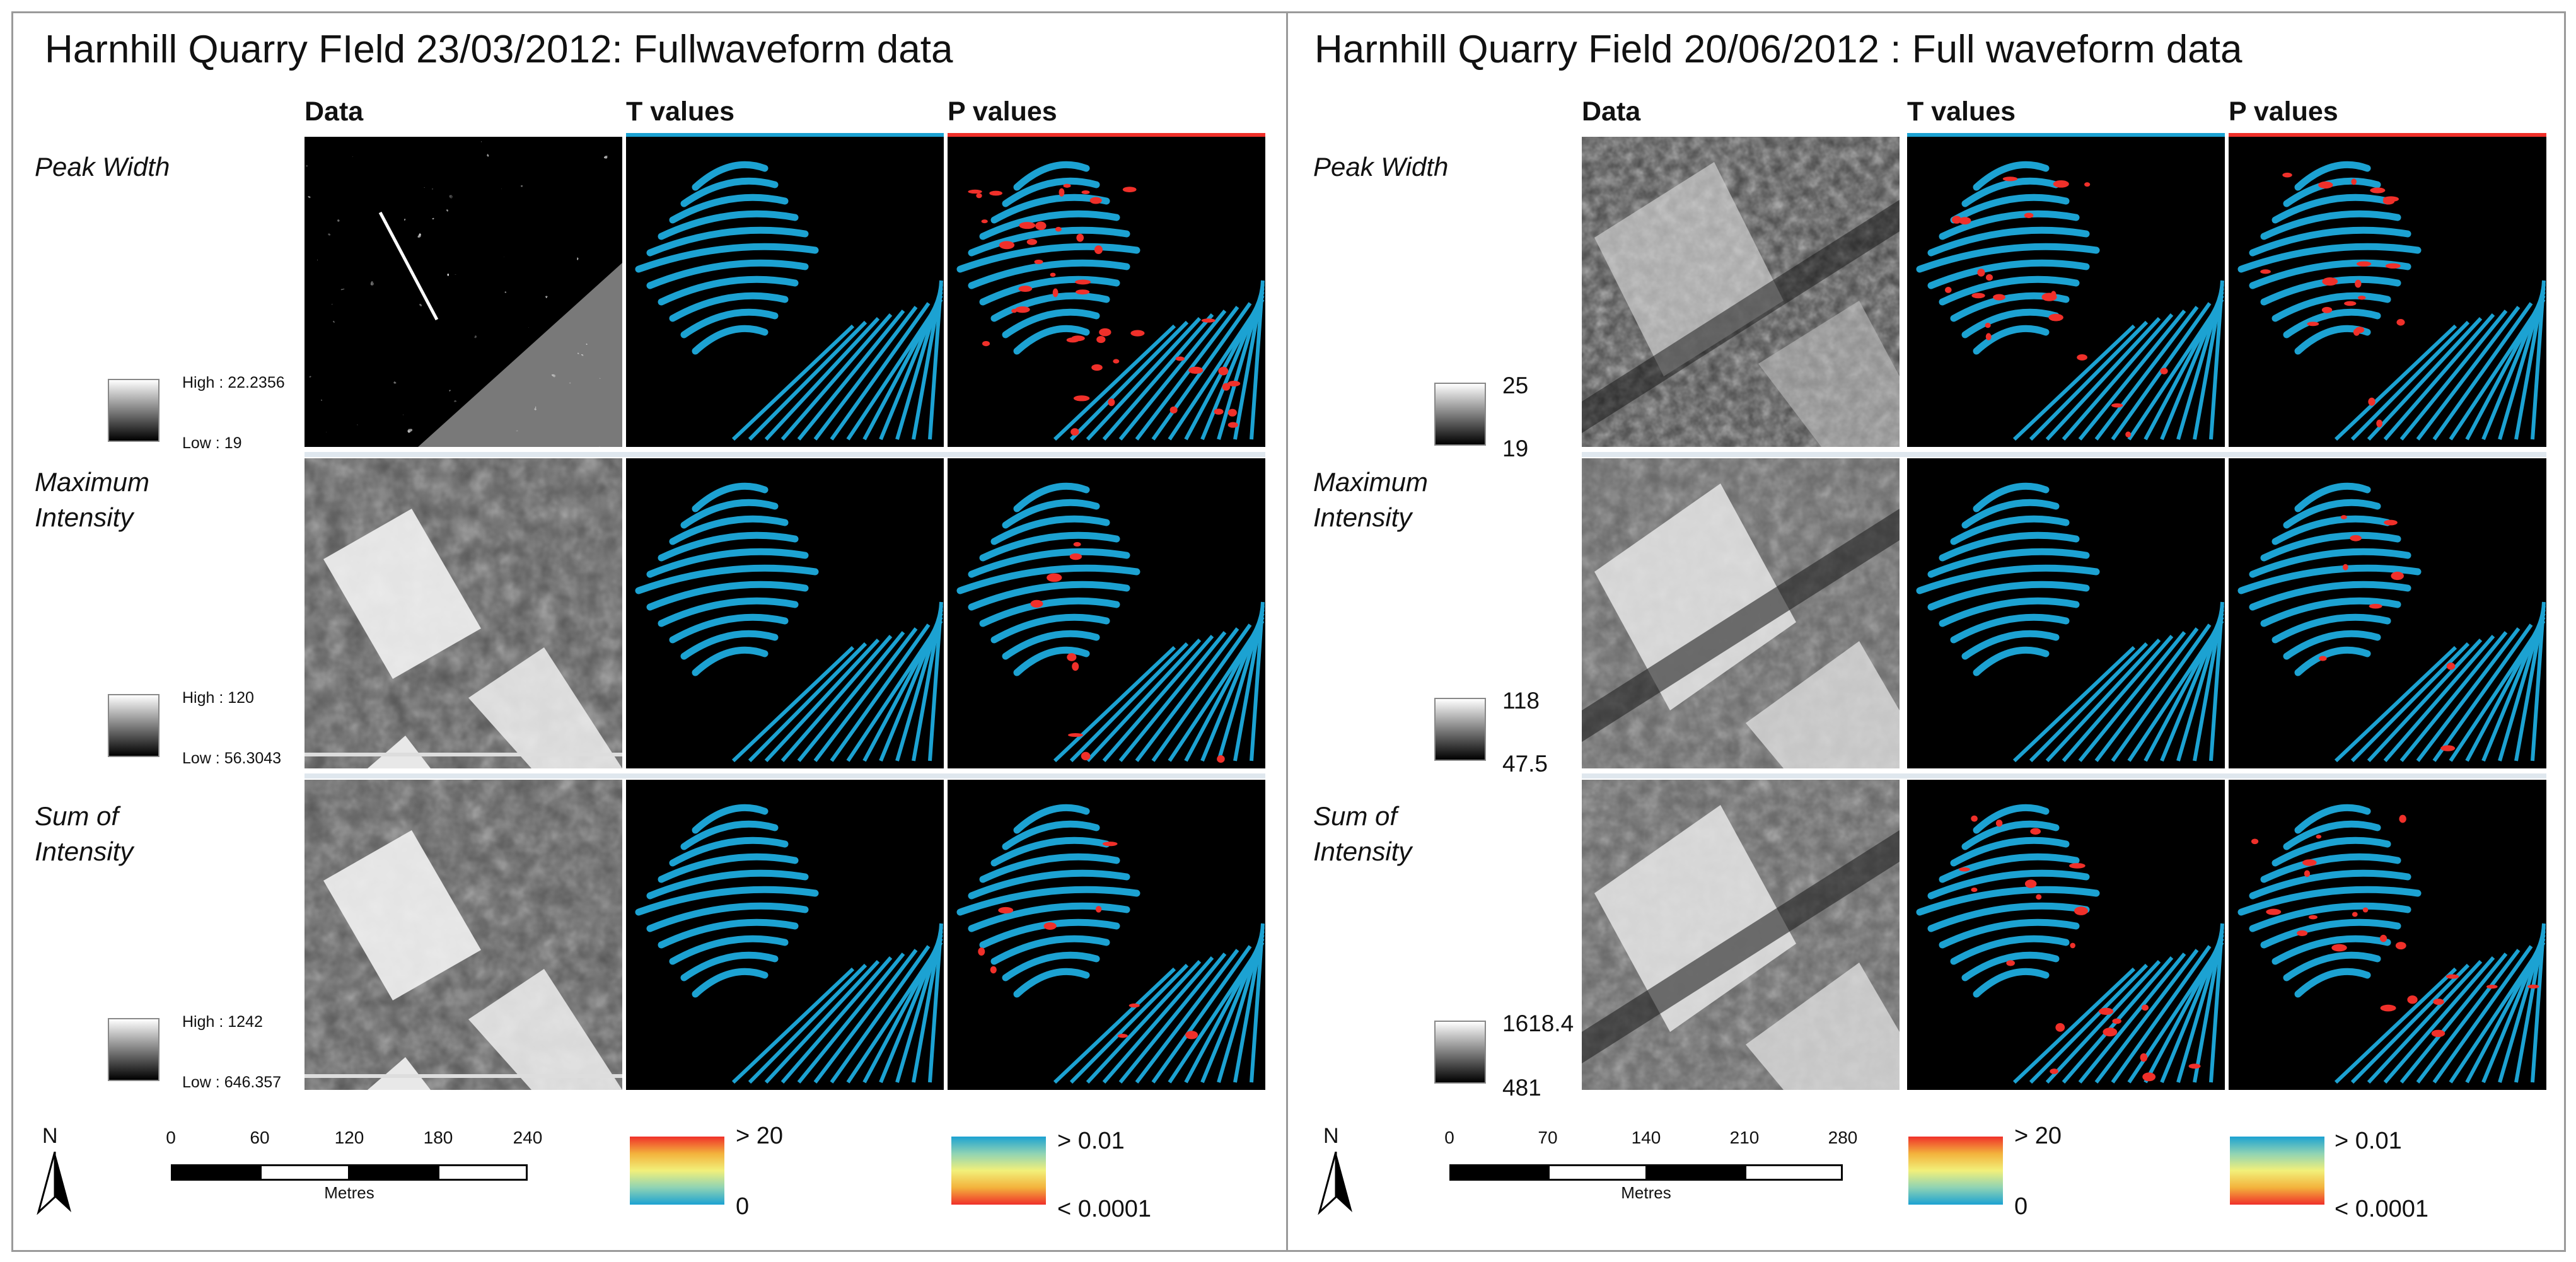 This screenshot has height=1262, width=2576. What do you see at coordinates (1741, 935) in the screenshot?
I see `map-tile-sum-of-intensity-data` at bounding box center [1741, 935].